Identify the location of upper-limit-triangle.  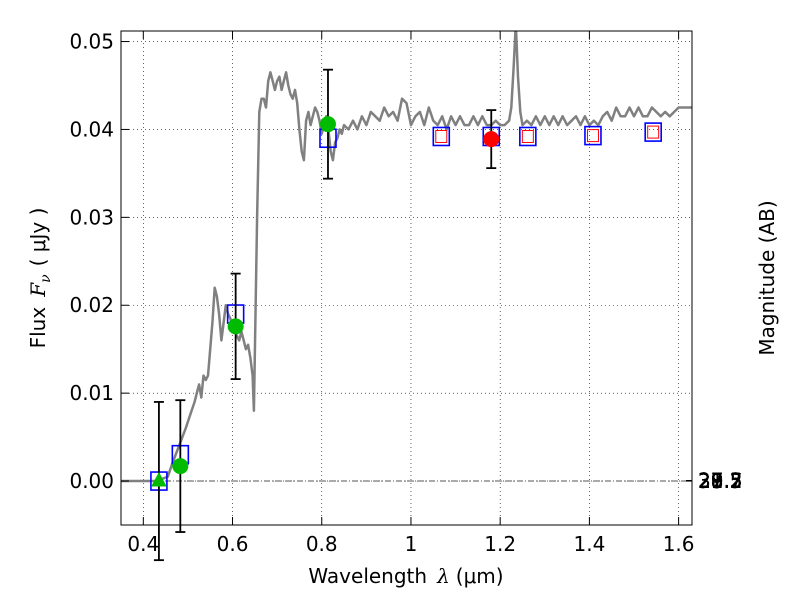
(159, 479).